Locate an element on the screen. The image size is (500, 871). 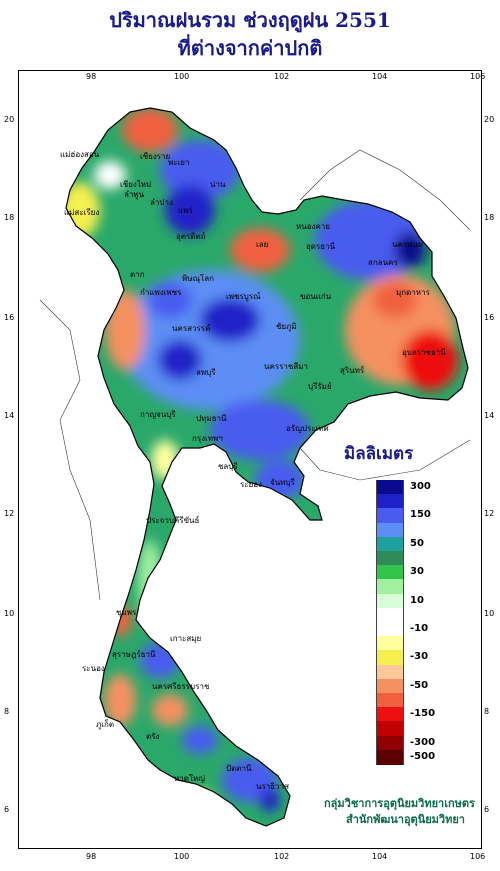
legend-label: 50 is located at coordinates (417, 543).